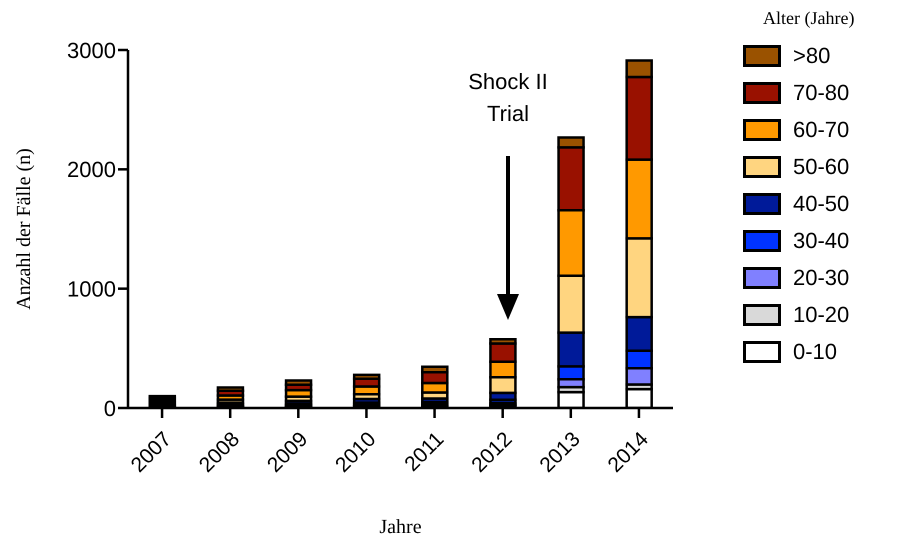 This screenshot has height=545, width=901. Describe the element at coordinates (821, 129) in the screenshot. I see `legend-label: 60-70` at that location.